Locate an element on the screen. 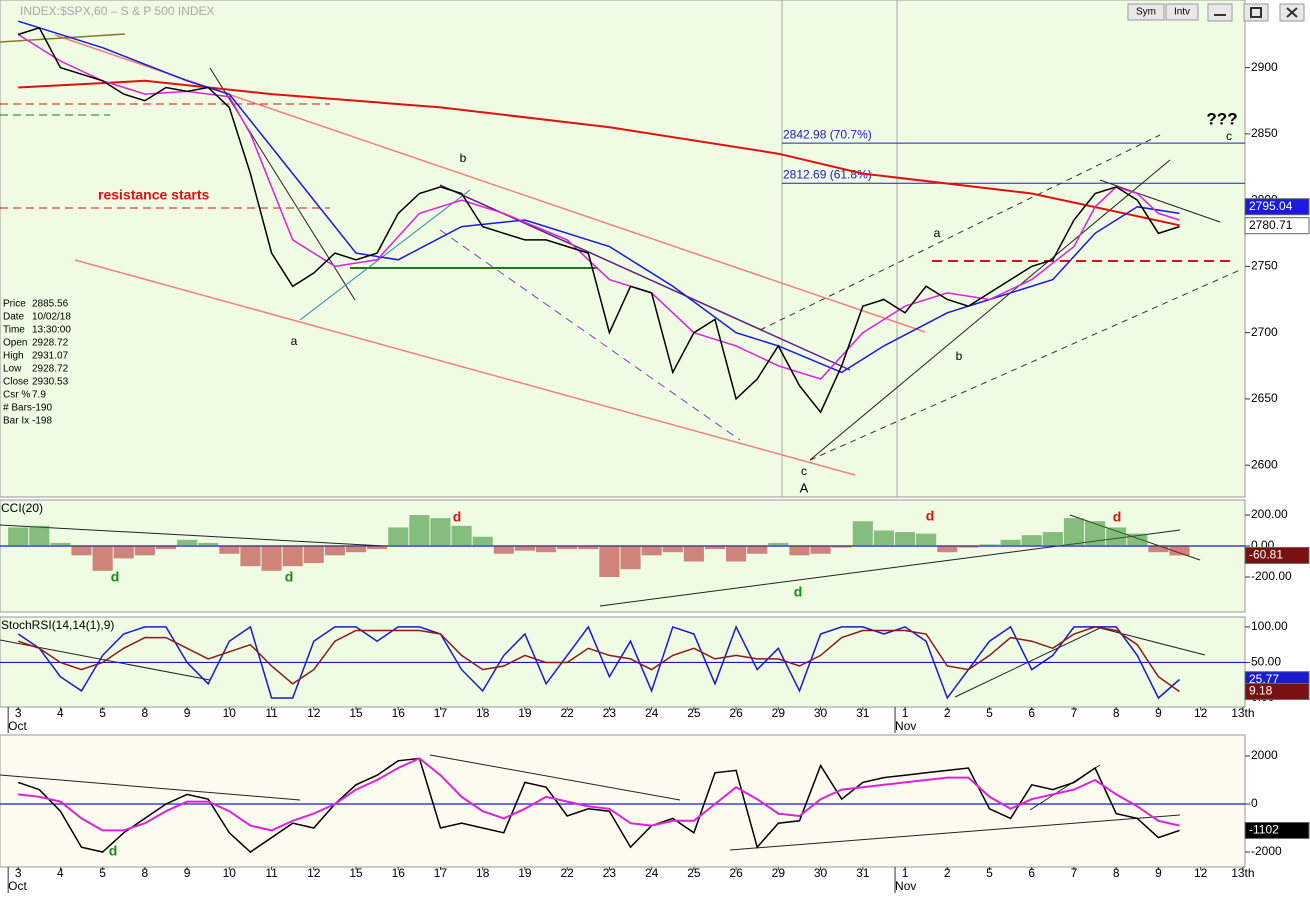 Image resolution: width=1310 pixels, height=897 pixels. annotation: resistance starts is located at coordinates (154, 195).